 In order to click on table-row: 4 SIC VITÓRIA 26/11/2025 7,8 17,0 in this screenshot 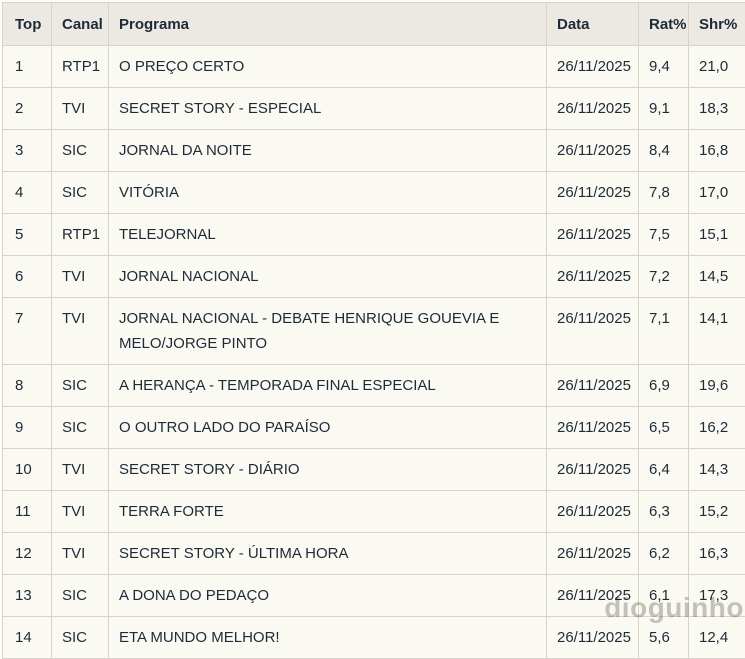, I will do `click(374, 193)`.